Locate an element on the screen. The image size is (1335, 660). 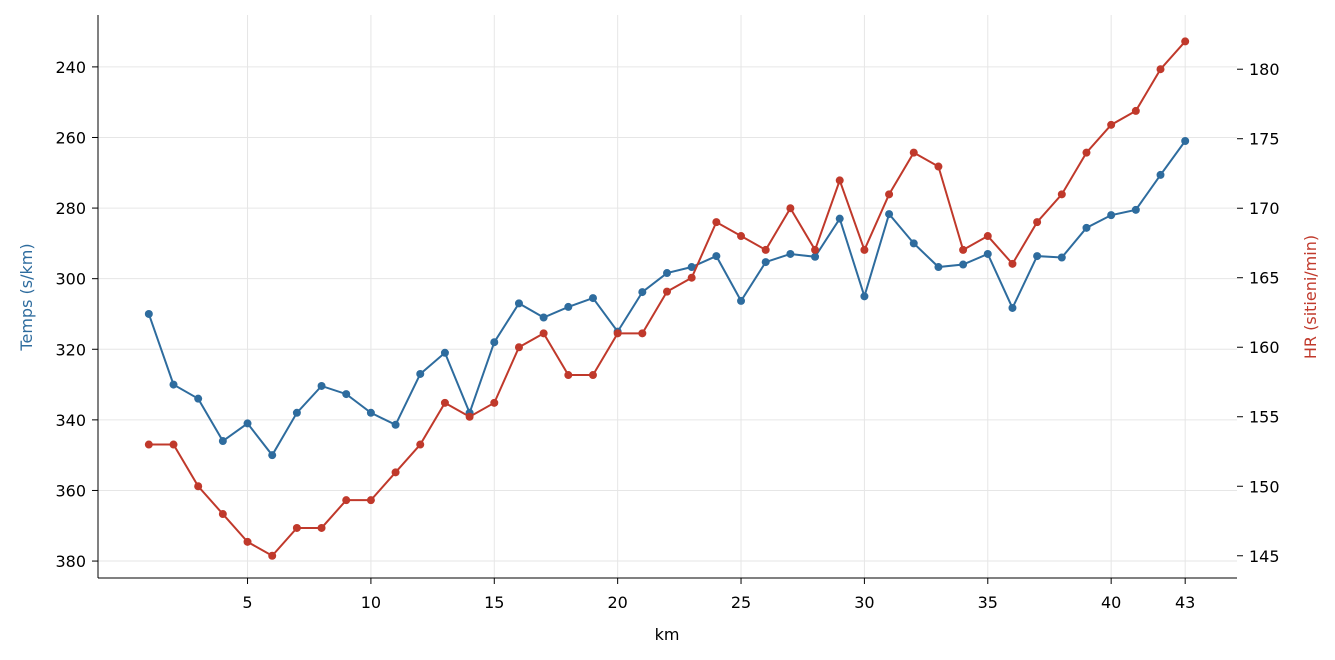
y2-tick-label: 170 is located at coordinates (1264, 208).